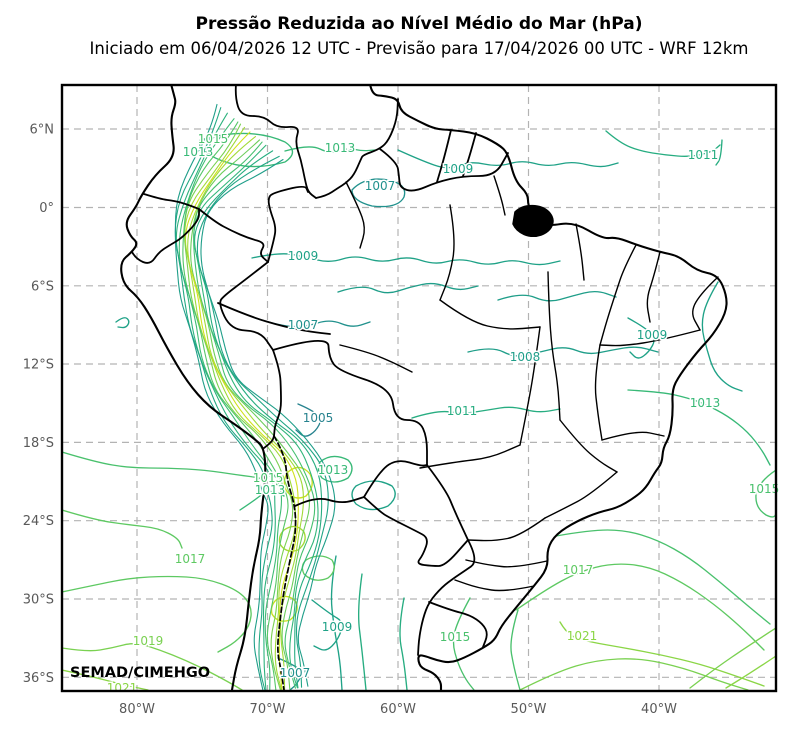  Describe the element at coordinates (38, 678) in the screenshot. I see `y-tick-label: 36°S` at that location.